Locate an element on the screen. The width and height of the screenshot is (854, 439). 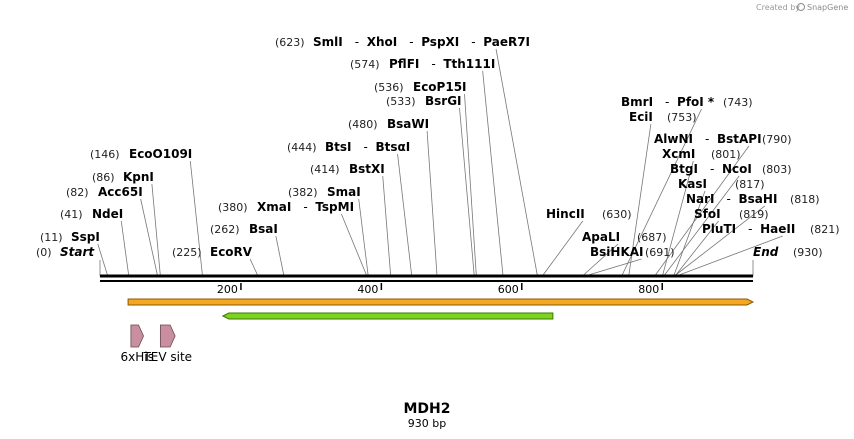
leader-bsihkai is located at coordinates (613, 267).